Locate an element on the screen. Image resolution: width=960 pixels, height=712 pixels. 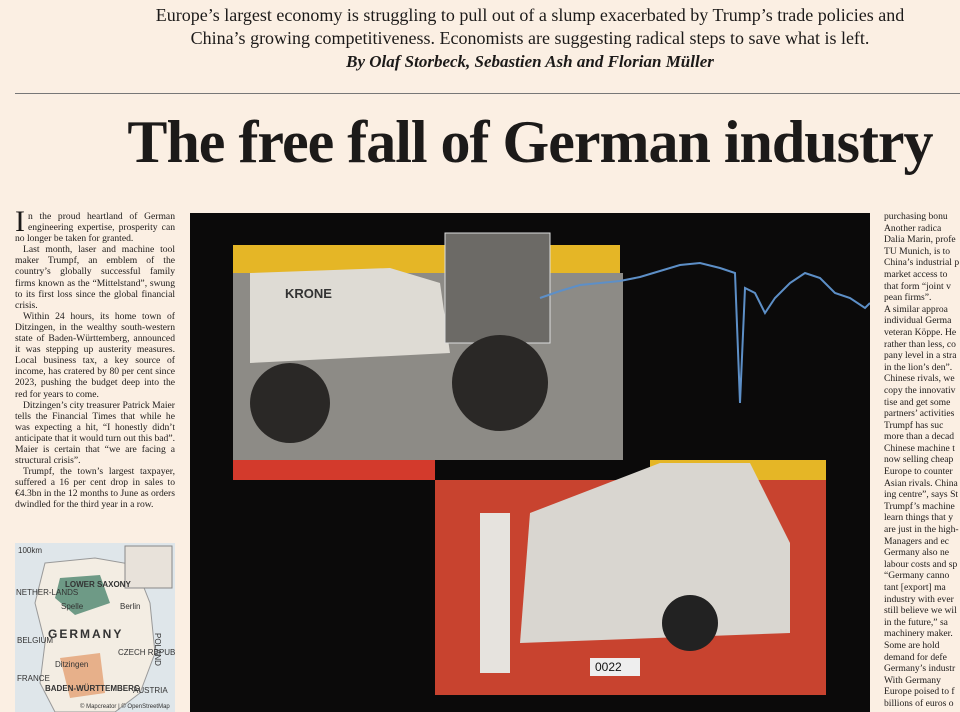
map-credit: © Mapcreator | © OpenStreetMap is located at coordinates (125, 706).